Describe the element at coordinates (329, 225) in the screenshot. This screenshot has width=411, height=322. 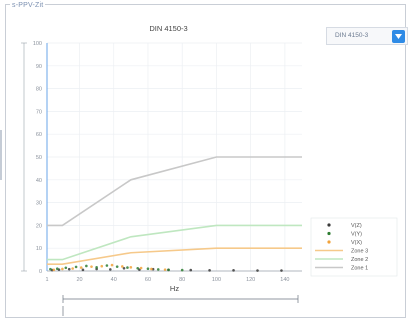
I see `legend-marker-v-z` at that location.